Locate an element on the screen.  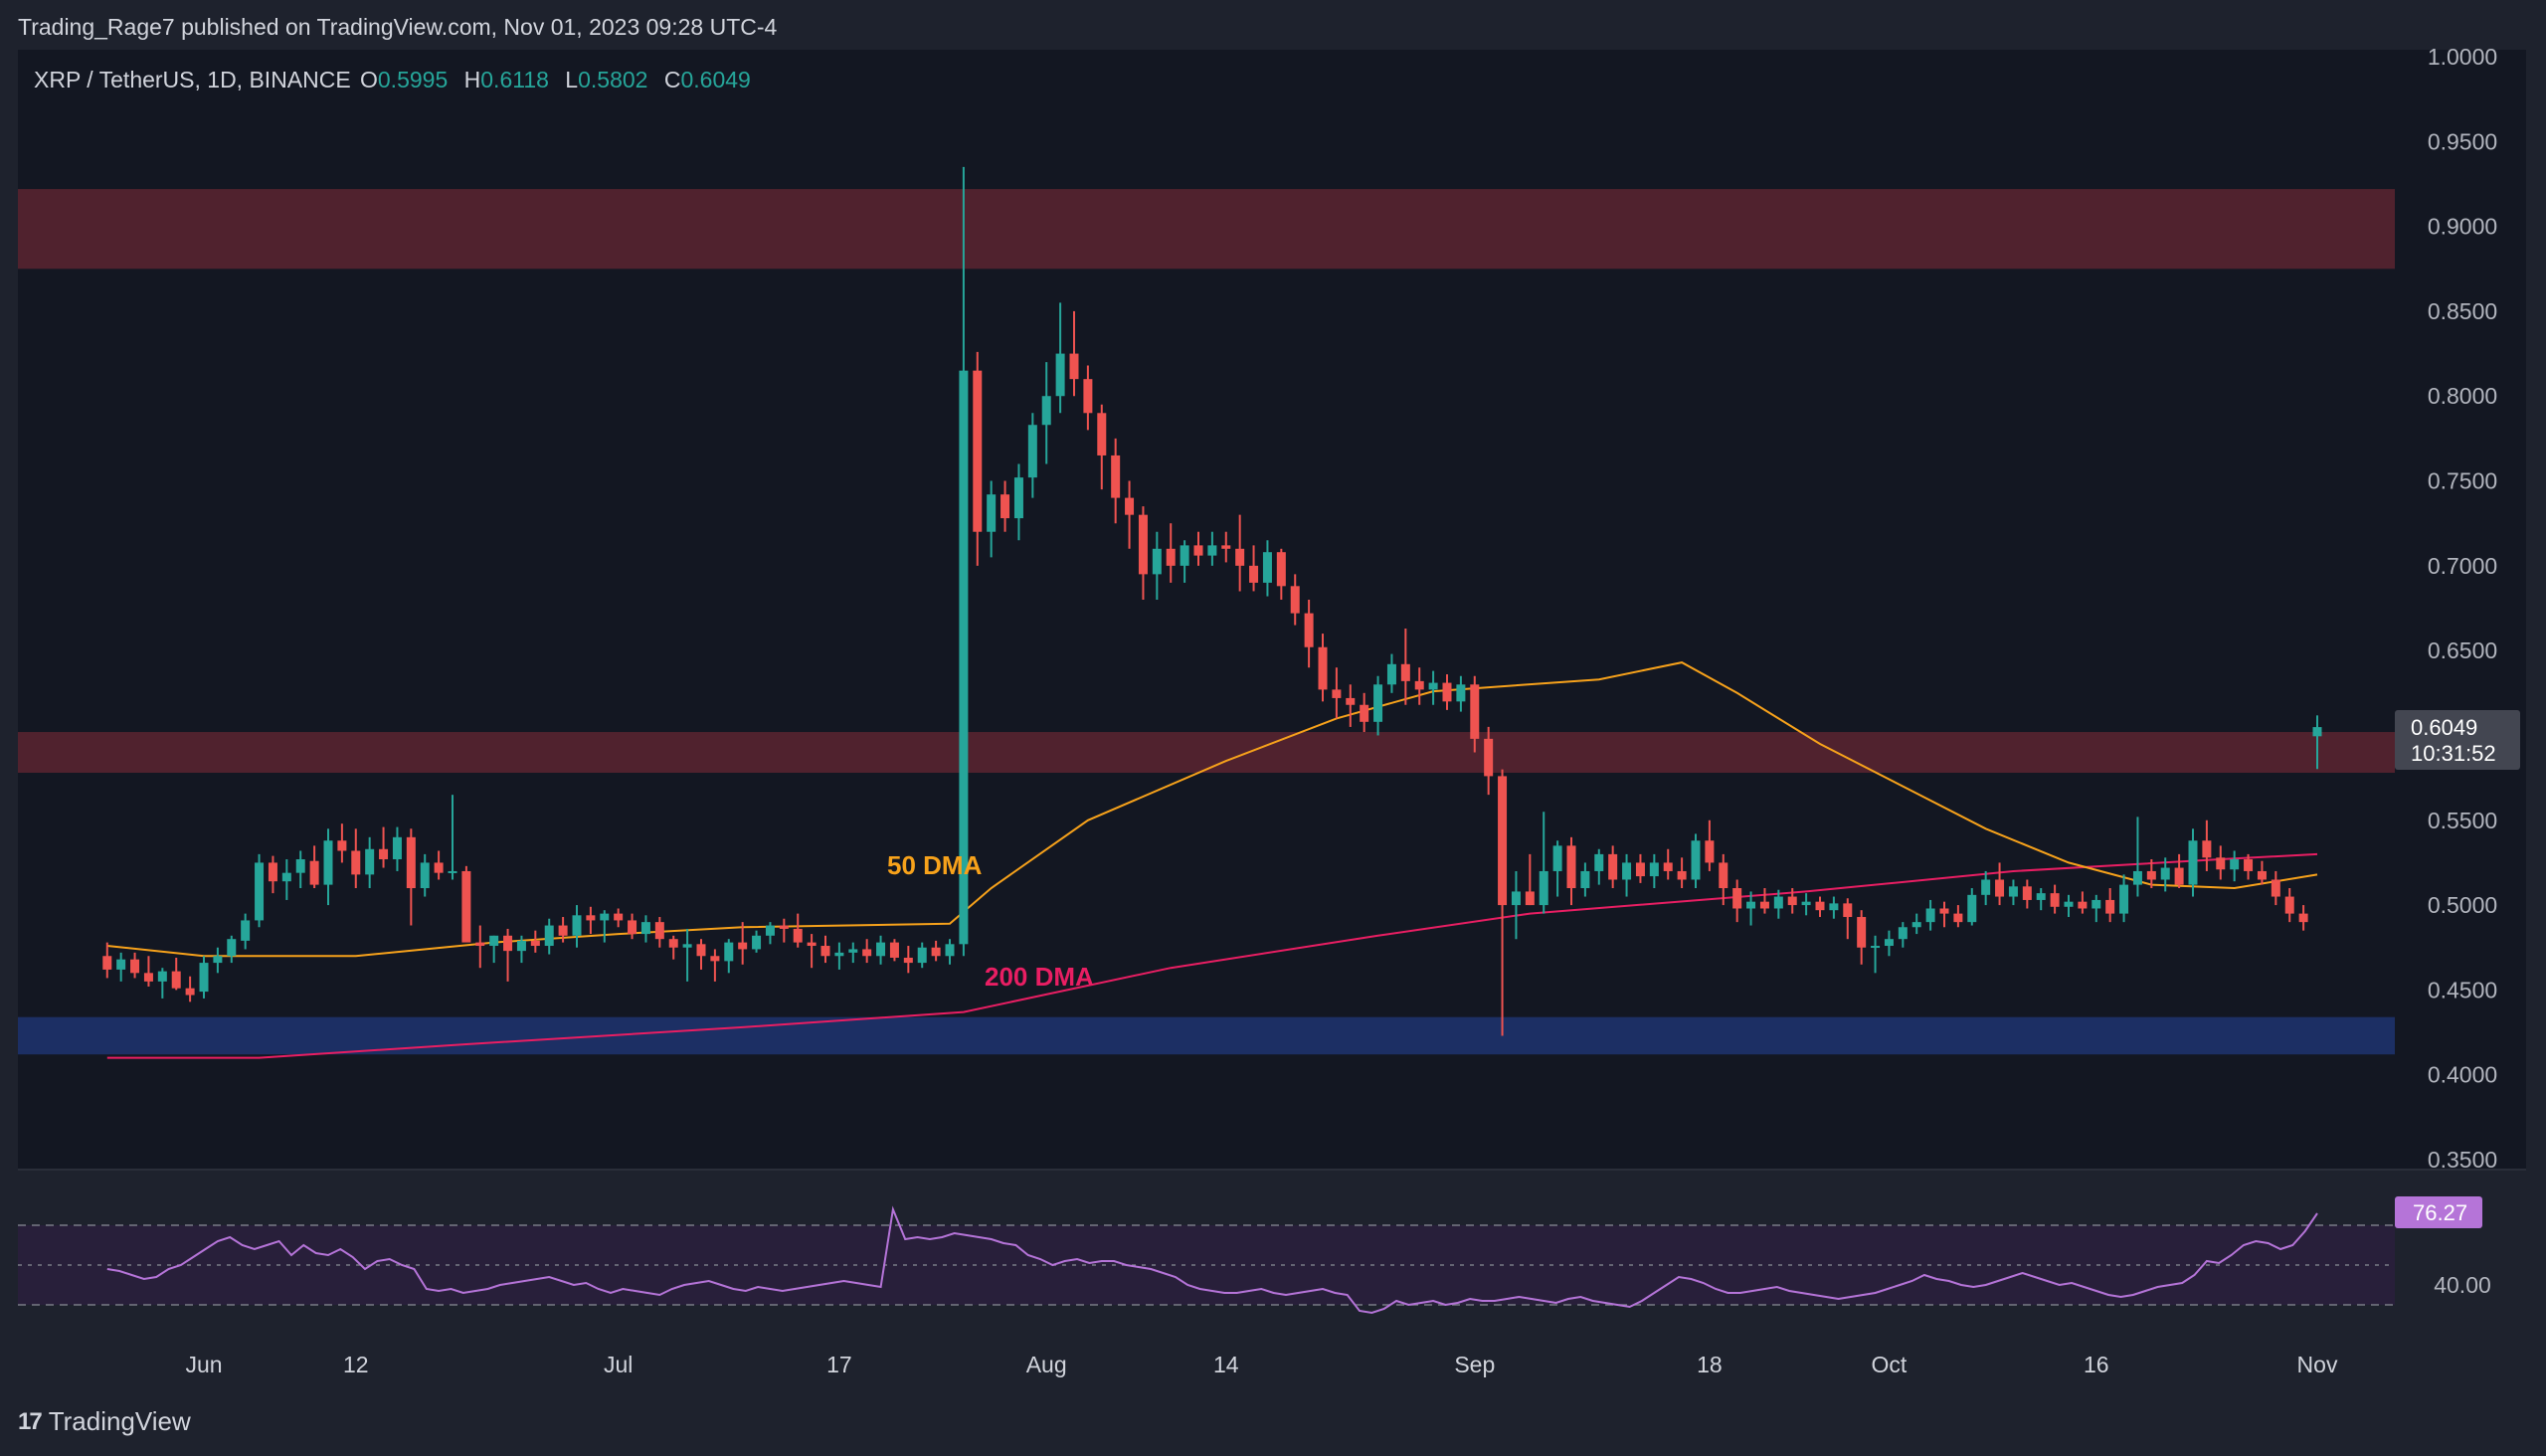
bar-countdown: 10:31:52 is located at coordinates (2453, 753).